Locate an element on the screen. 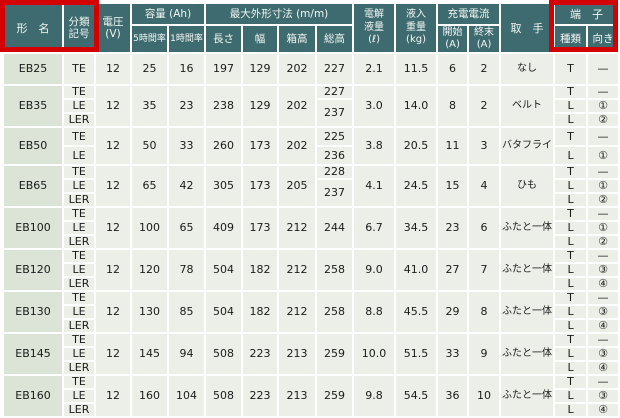 This screenshot has width=620, height=418. cell-length: 260 is located at coordinates (223, 146).